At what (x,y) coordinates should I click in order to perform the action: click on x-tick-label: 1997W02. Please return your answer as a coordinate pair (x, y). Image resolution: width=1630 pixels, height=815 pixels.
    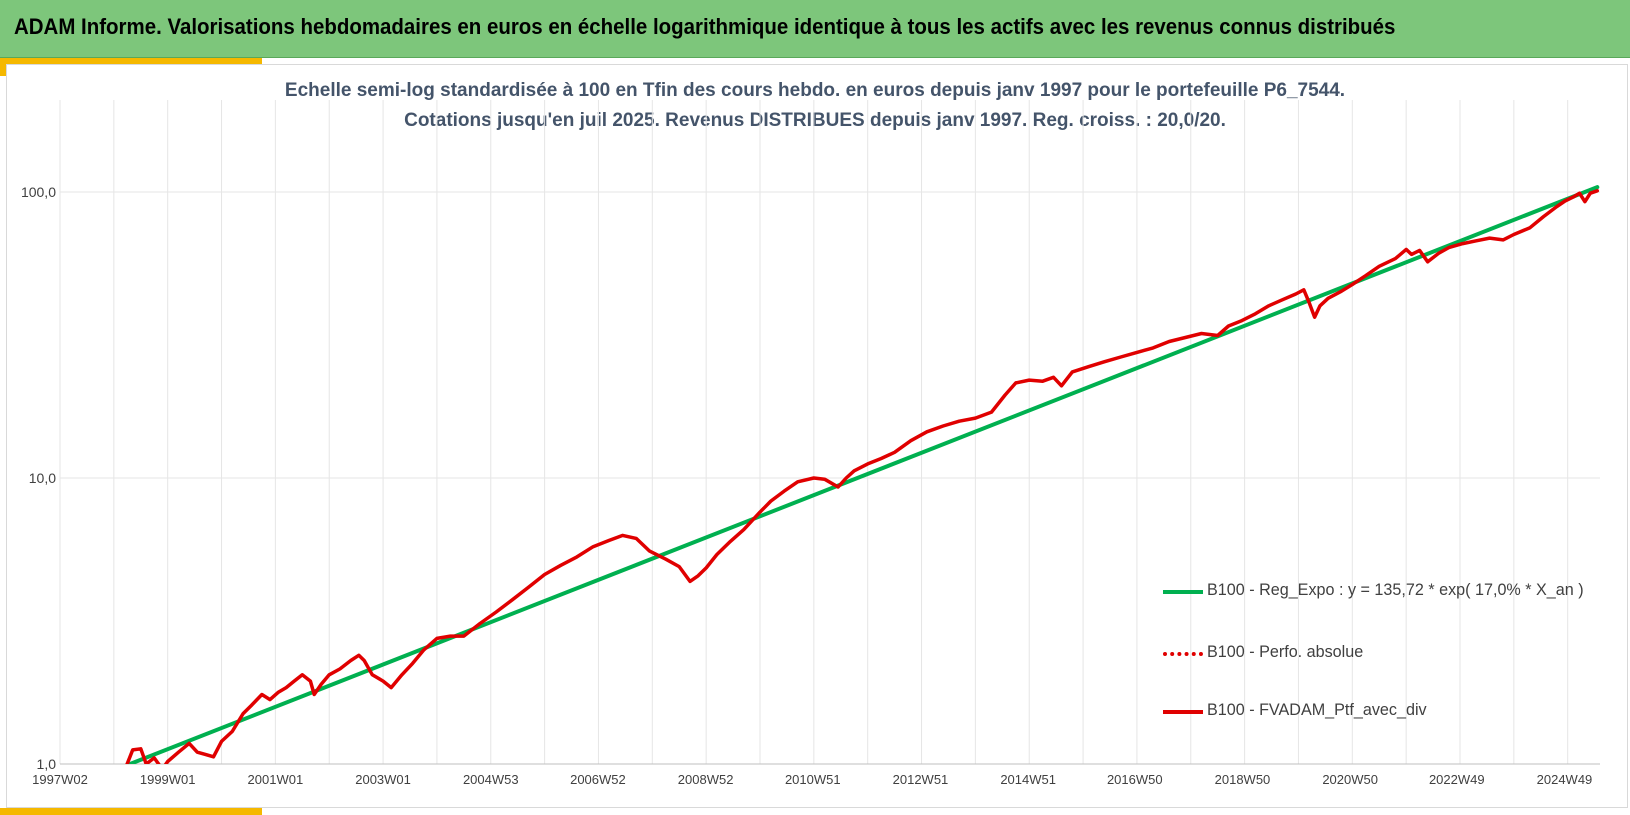
    Looking at the image, I should click on (60, 779).